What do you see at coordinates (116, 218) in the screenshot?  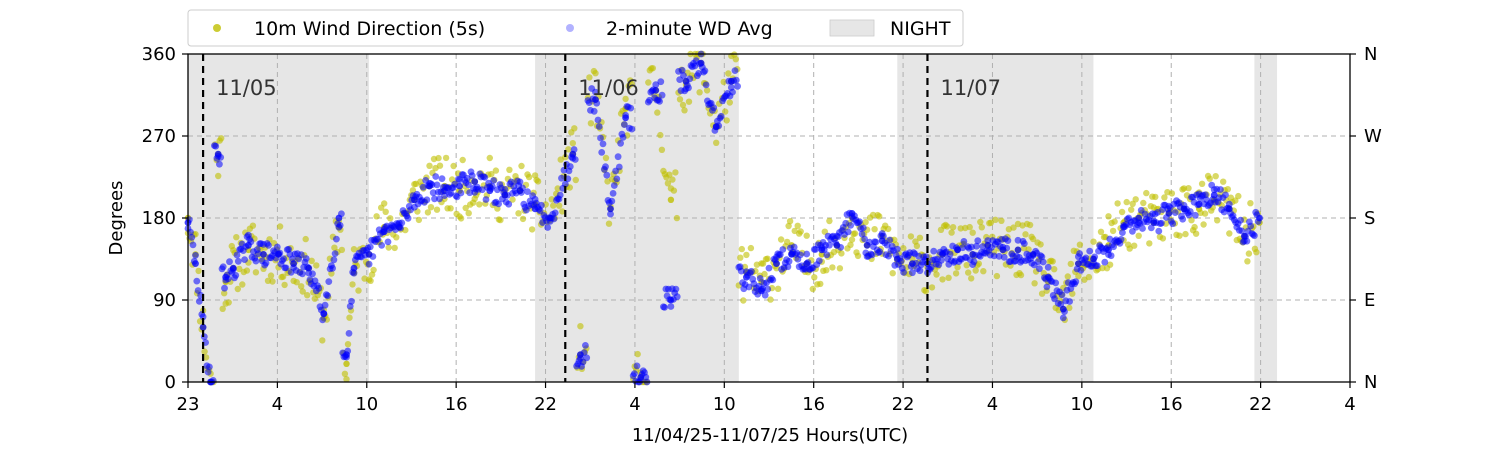 I see `y-axis-title: Degrees` at bounding box center [116, 218].